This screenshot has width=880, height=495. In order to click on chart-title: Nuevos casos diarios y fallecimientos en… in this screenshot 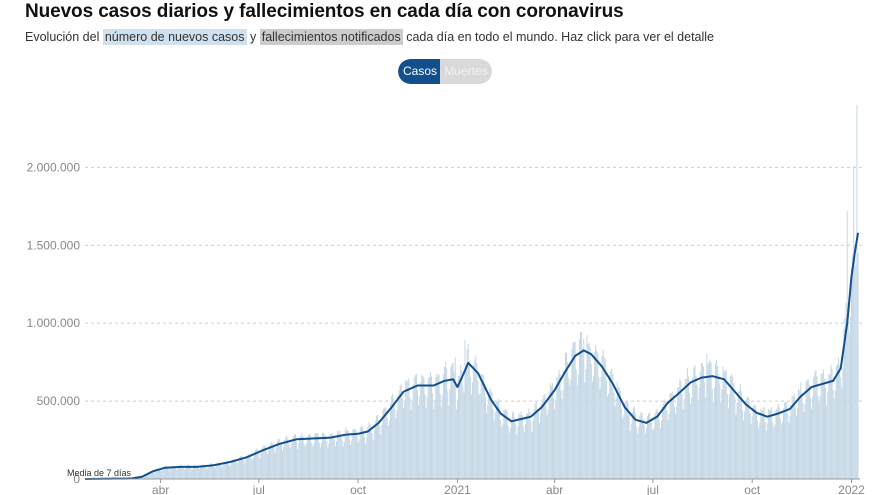, I will do `click(324, 11)`.